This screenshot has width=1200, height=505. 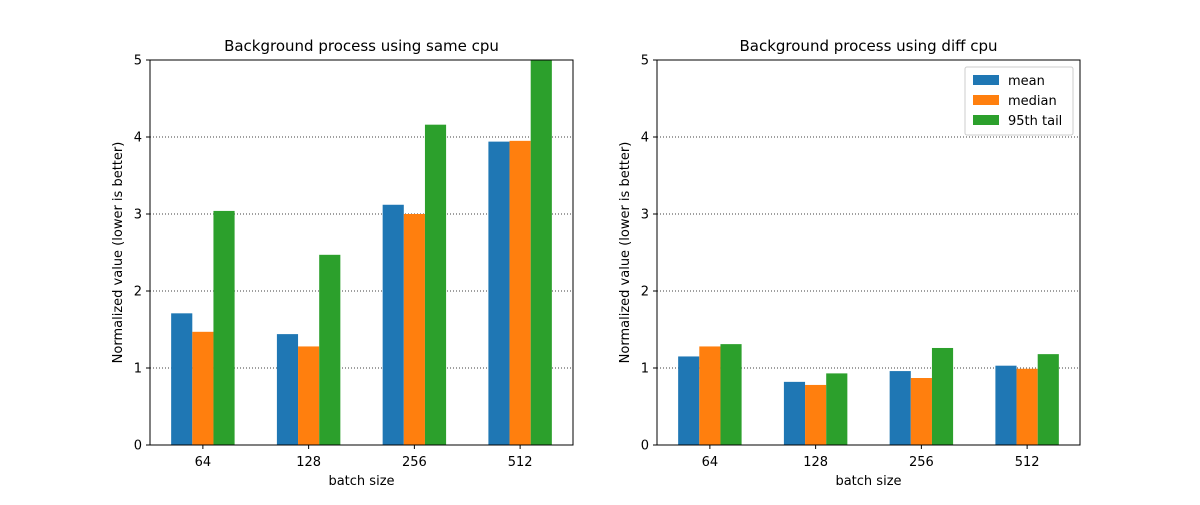 What do you see at coordinates (1032, 101) in the screenshot?
I see `legend-label: median` at bounding box center [1032, 101].